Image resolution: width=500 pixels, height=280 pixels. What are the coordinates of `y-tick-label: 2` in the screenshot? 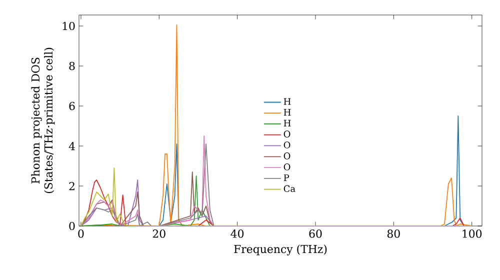 It's located at (71, 186).